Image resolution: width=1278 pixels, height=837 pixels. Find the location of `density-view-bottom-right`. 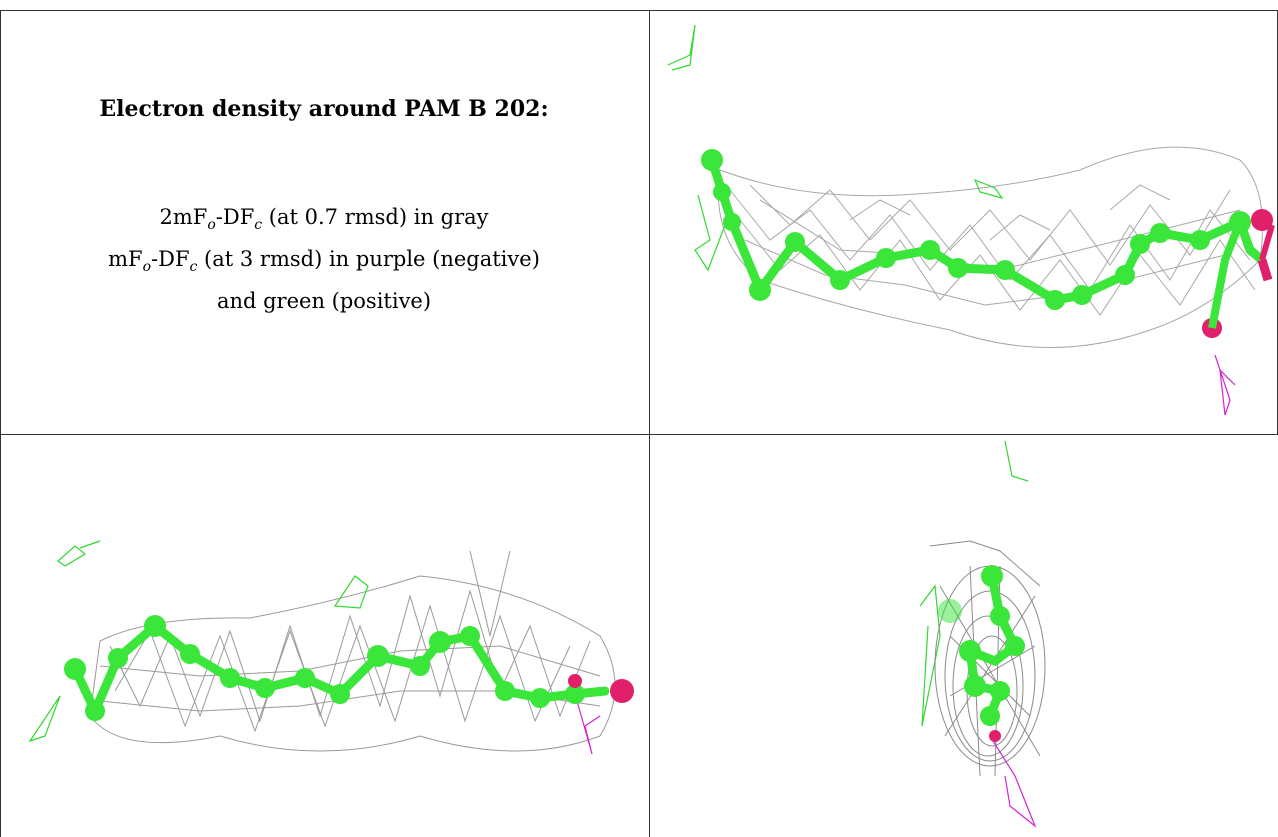

density-view-bottom-right is located at coordinates (982, 634).